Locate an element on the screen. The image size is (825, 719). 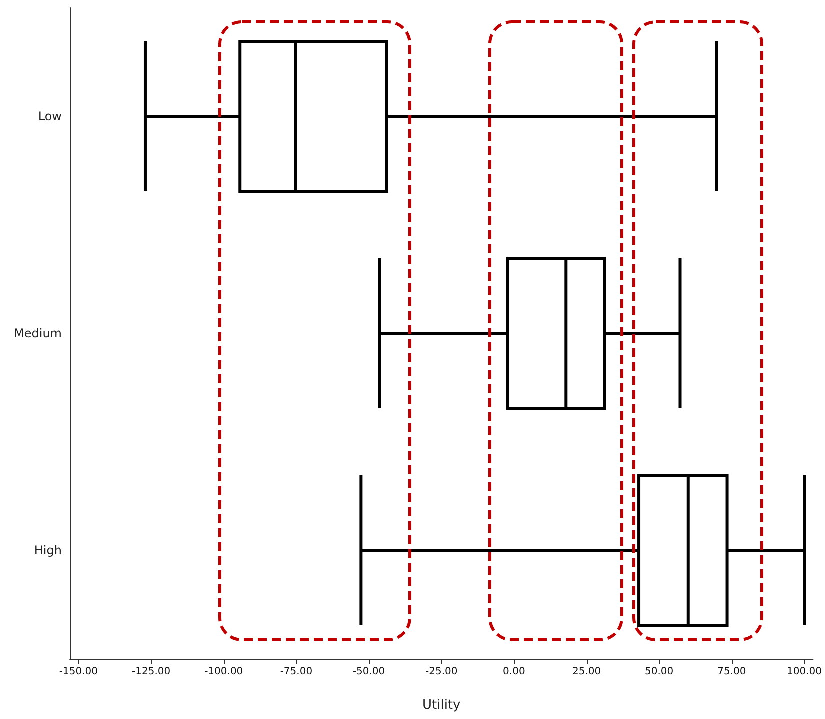
x-tick-label: -75.00 is located at coordinates (296, 672).